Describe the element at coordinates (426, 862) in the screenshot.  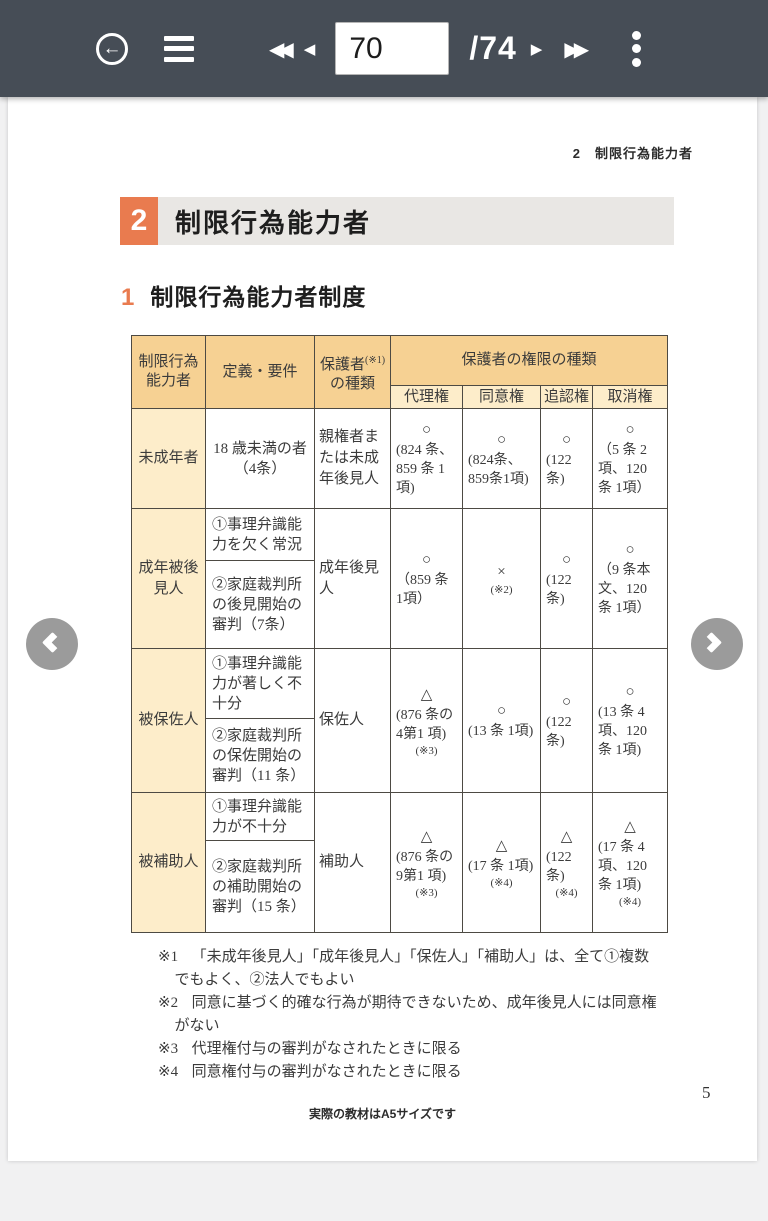
I see `agency-cell: △ (876 条の9第1 項) (※3)` at that location.